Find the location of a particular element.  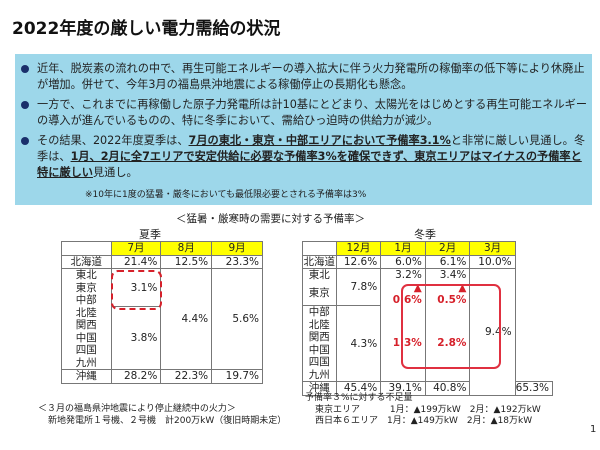

footnote-left-detail: 新地発電所１号機、２号機 計200万kW（復旧時期未定） is located at coordinates (167, 421).